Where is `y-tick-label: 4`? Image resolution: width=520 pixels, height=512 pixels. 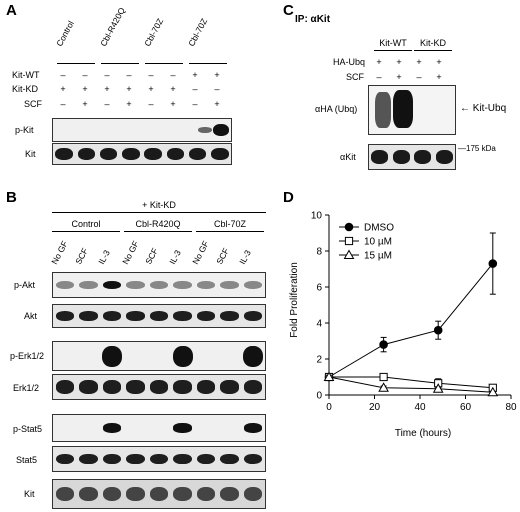 y-tick-label: 4 is located at coordinates (319, 324).